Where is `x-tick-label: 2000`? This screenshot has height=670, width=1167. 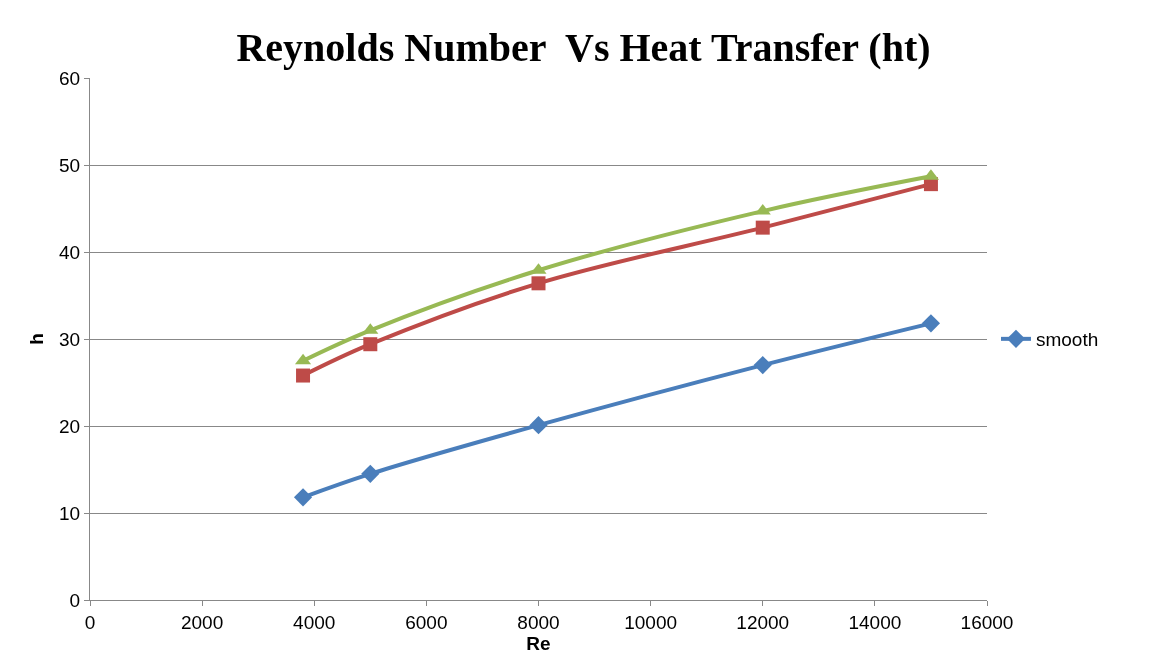 x-tick-label: 2000 is located at coordinates (202, 622).